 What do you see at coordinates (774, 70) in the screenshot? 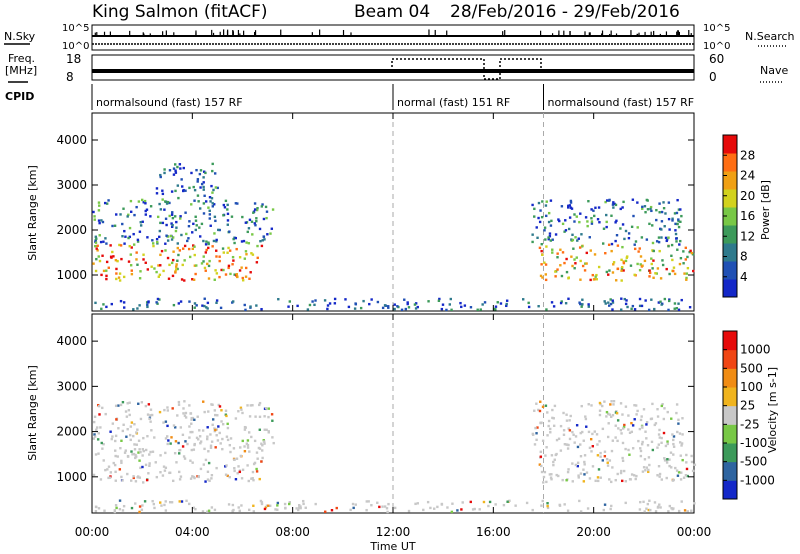
I see `nave-label: Nave` at bounding box center [774, 70].